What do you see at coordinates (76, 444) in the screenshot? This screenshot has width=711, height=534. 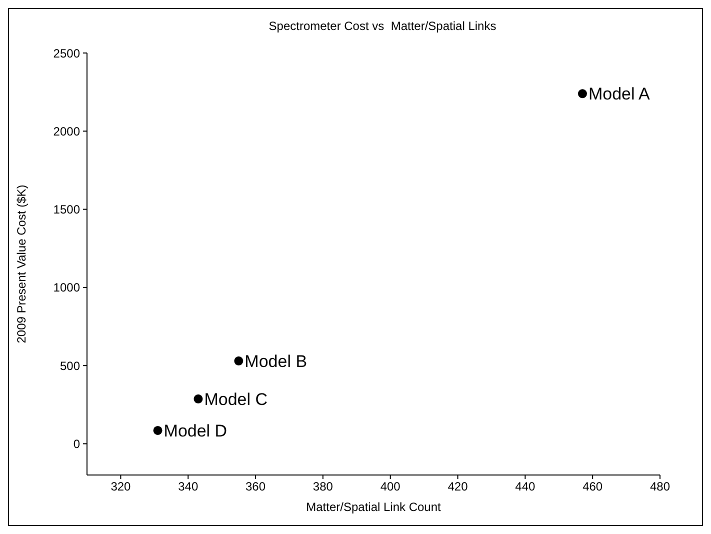 I see `y-tick-label: 0` at bounding box center [76, 444].